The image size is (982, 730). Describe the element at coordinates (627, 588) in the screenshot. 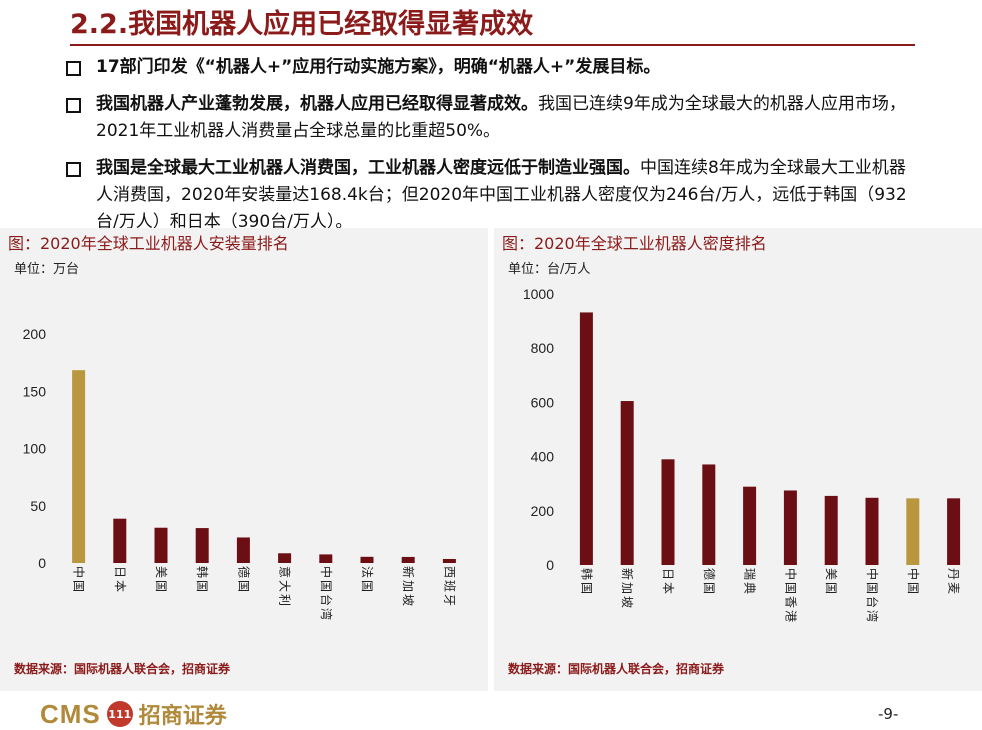

I see `x-tick-label: 加` at that location.